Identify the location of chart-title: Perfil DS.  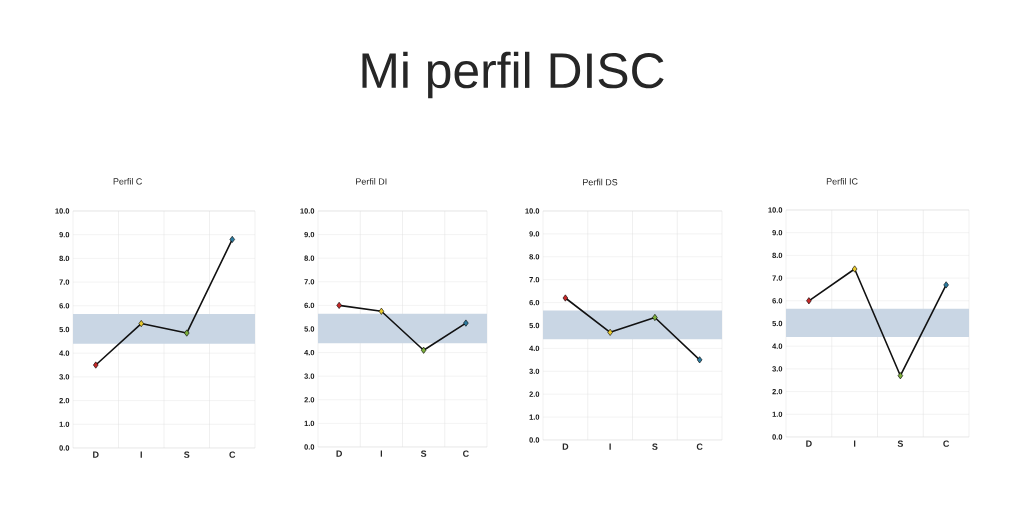
(600, 182).